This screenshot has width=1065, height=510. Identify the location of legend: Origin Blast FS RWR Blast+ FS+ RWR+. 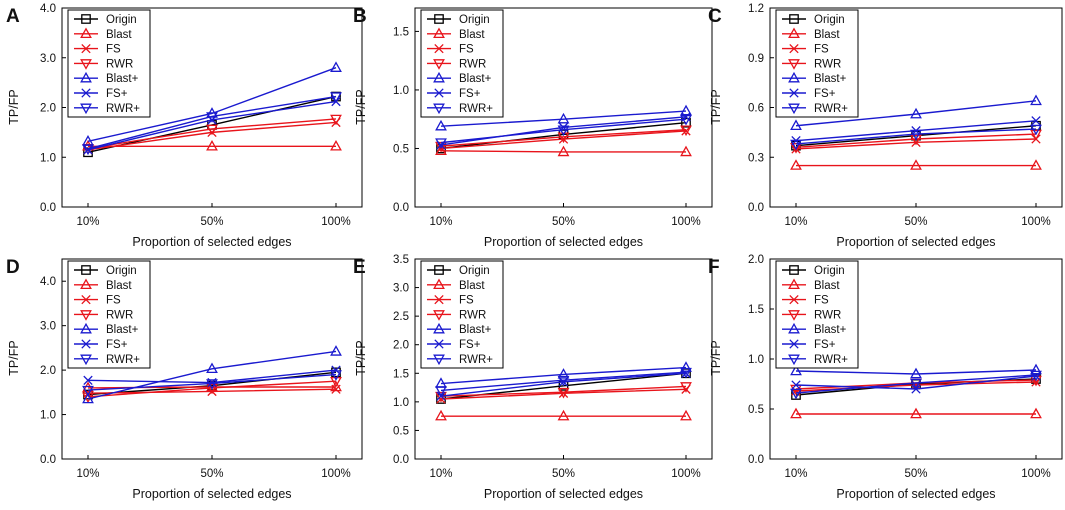
(109, 314).